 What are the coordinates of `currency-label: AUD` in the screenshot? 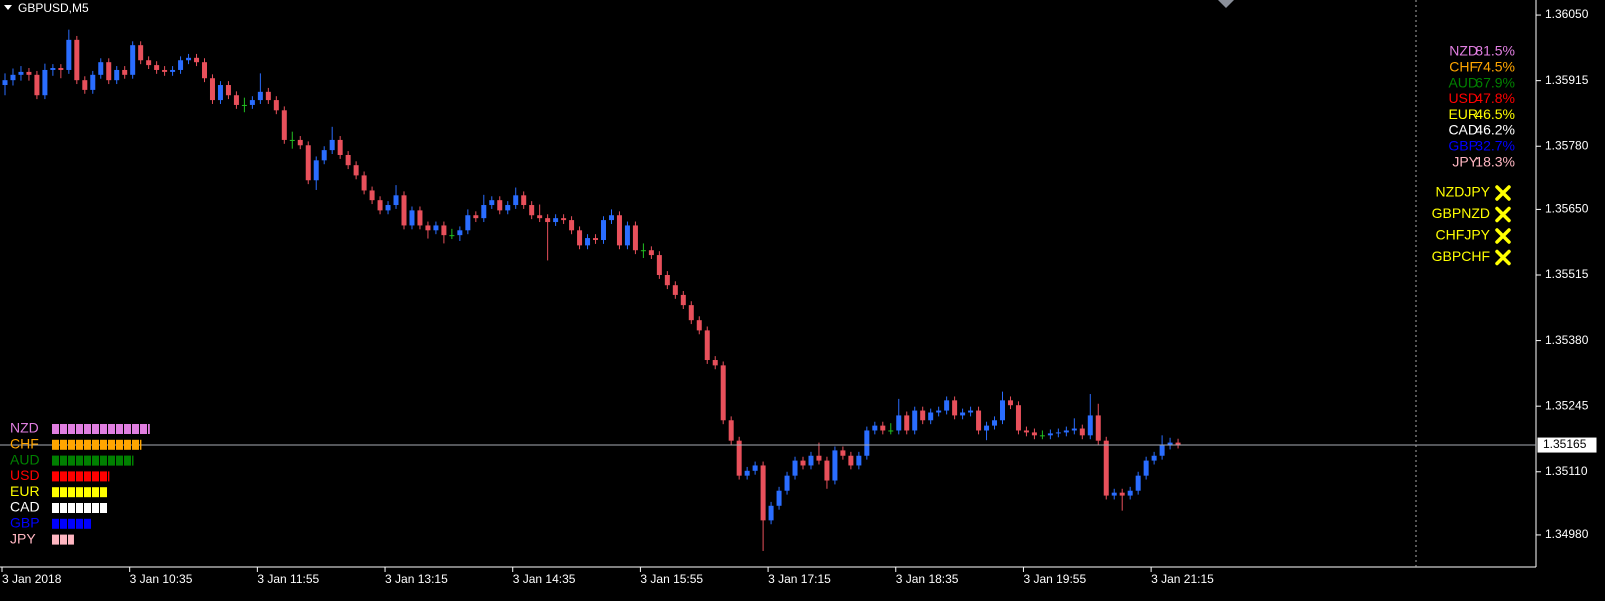 It's located at (25, 459).